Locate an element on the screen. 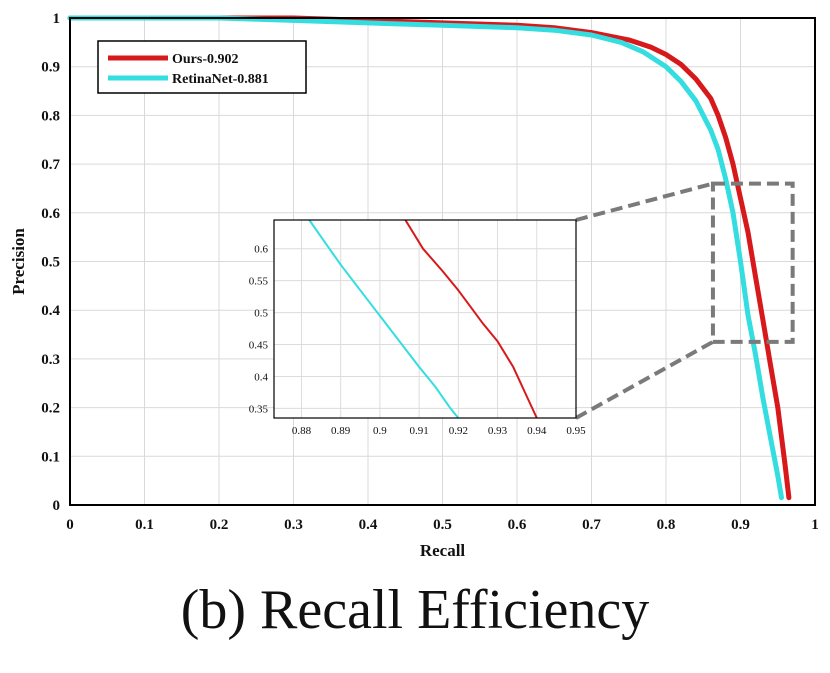 The height and width of the screenshot is (673, 830). inset-y-tick-label: 0.35 is located at coordinates (259, 409).